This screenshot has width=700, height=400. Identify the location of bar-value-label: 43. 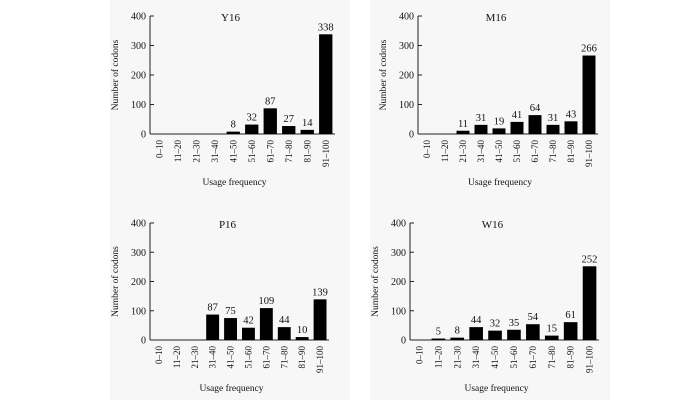
(571, 114).